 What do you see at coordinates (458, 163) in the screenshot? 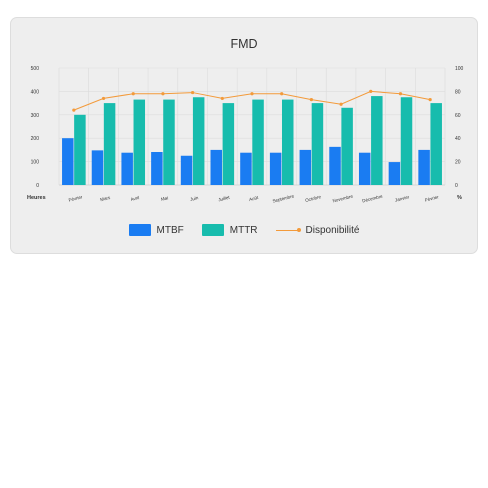
I see `y-right-tick-label: 20` at bounding box center [458, 163].